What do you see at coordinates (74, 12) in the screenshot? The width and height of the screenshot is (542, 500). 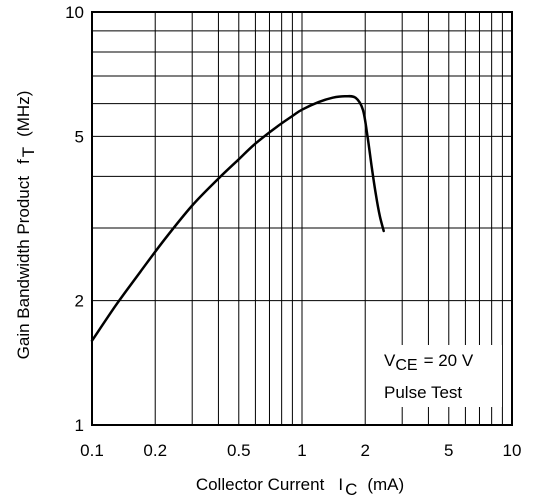 I see `y-tick-label: 10` at bounding box center [74, 12].